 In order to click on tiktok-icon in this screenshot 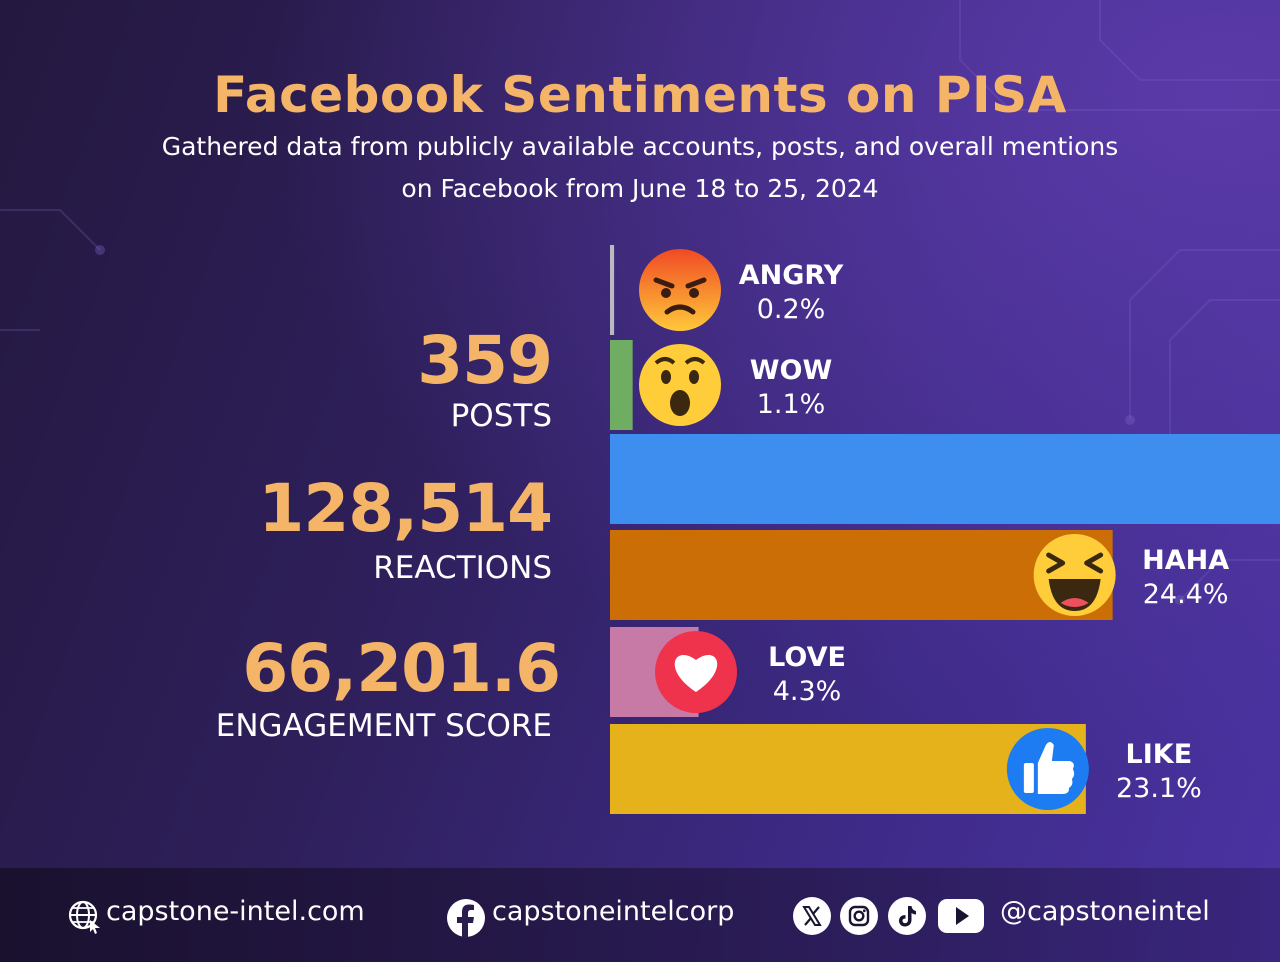, I will do `click(907, 916)`.